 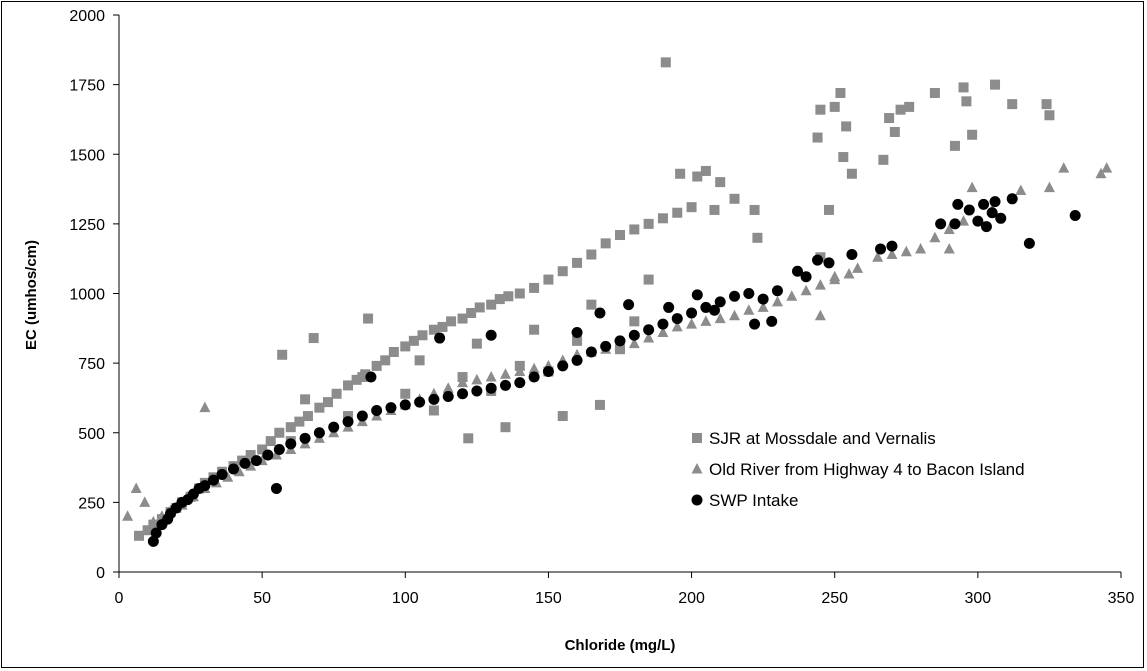 What do you see at coordinates (405, 598) in the screenshot?
I see `x-tick-label: 100` at bounding box center [405, 598].